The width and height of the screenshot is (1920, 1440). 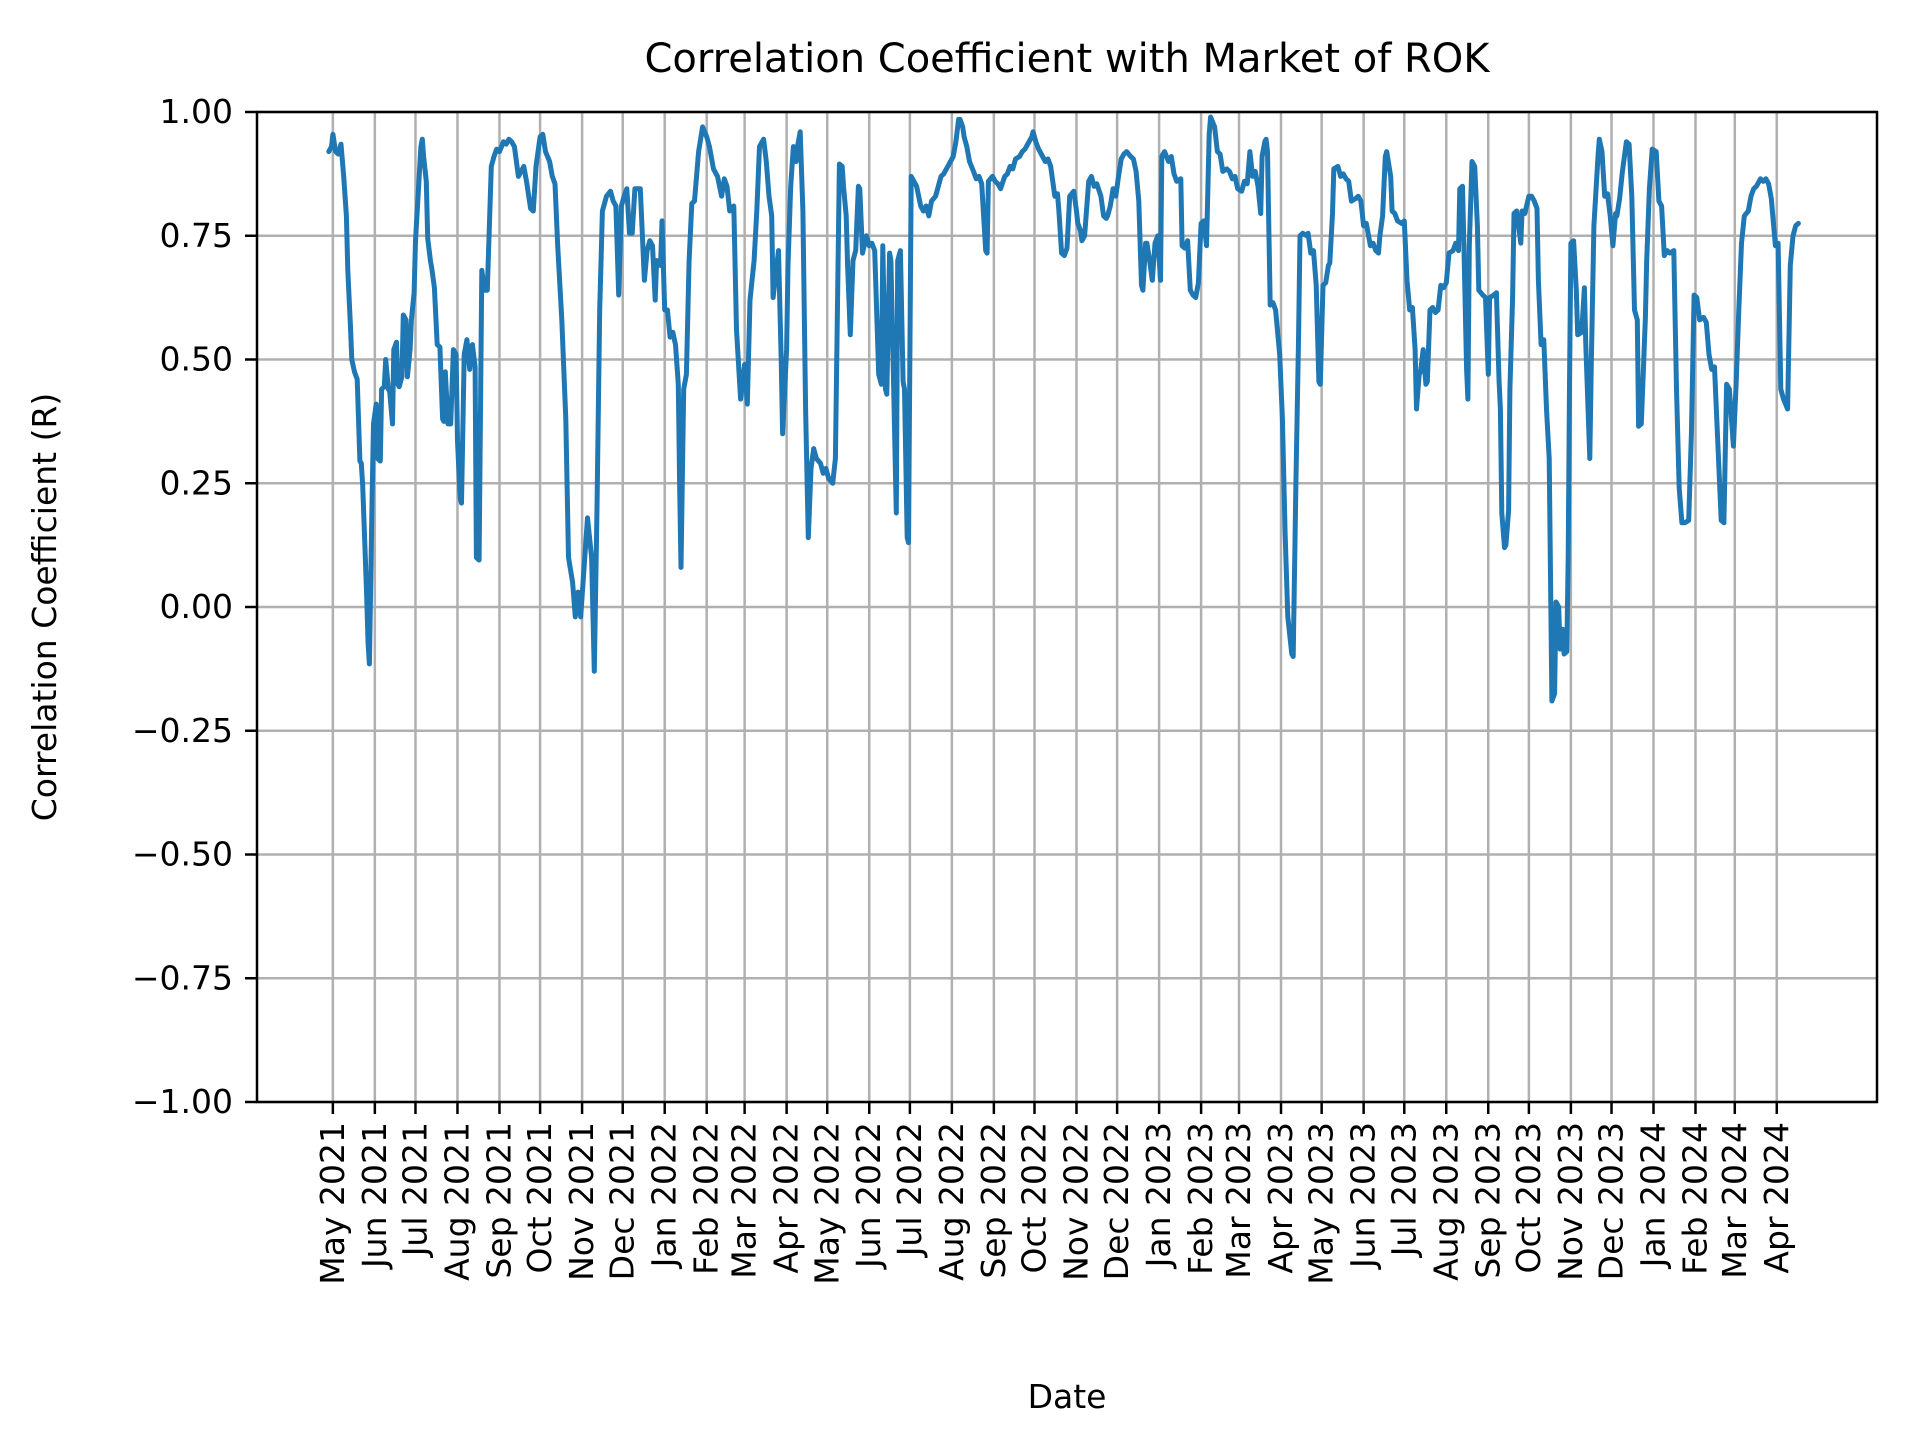 I want to click on x-axis-label: Date, so click(x=1067, y=1396).